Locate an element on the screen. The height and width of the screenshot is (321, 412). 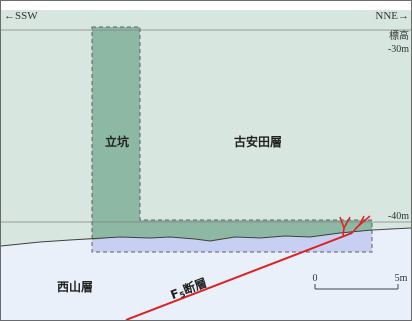
direction-left: ←SSW is located at coordinates (21, 16).